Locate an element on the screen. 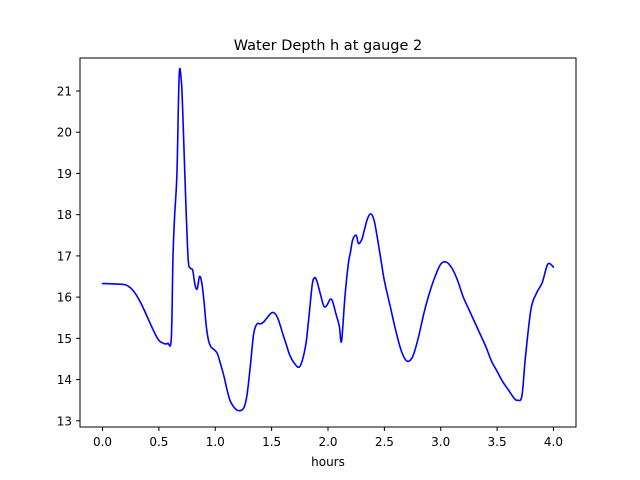 The image size is (640, 480). chart-title: Water Depth h at gauge 2 is located at coordinates (328, 46).